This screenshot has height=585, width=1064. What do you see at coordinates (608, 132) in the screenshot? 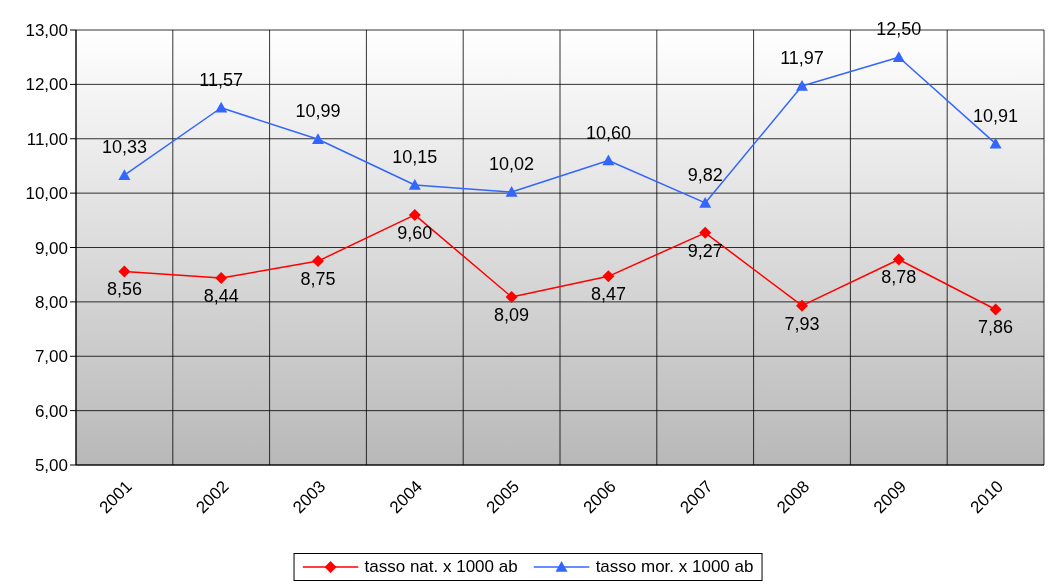
I see `data-label: 10,60` at bounding box center [608, 132].